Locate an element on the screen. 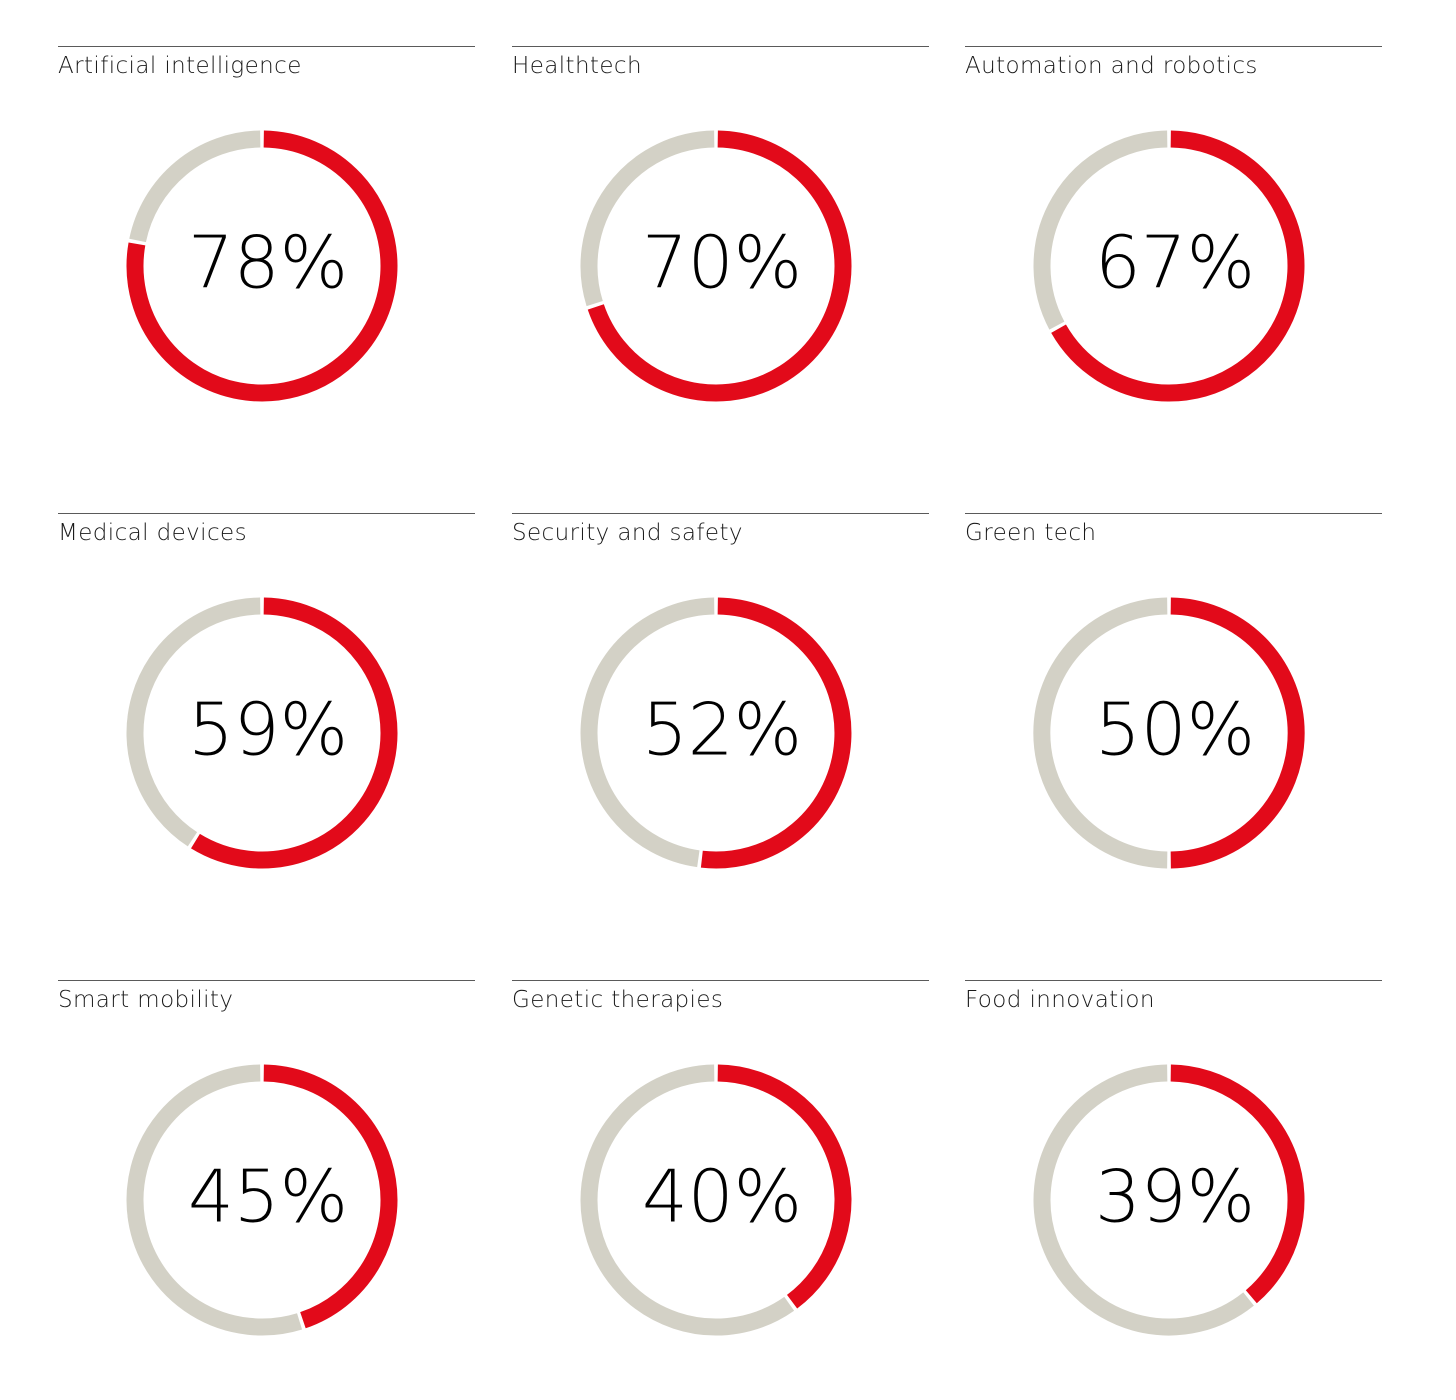  chart-panel: Smart mobility 45% is located at coordinates (266, 1190).